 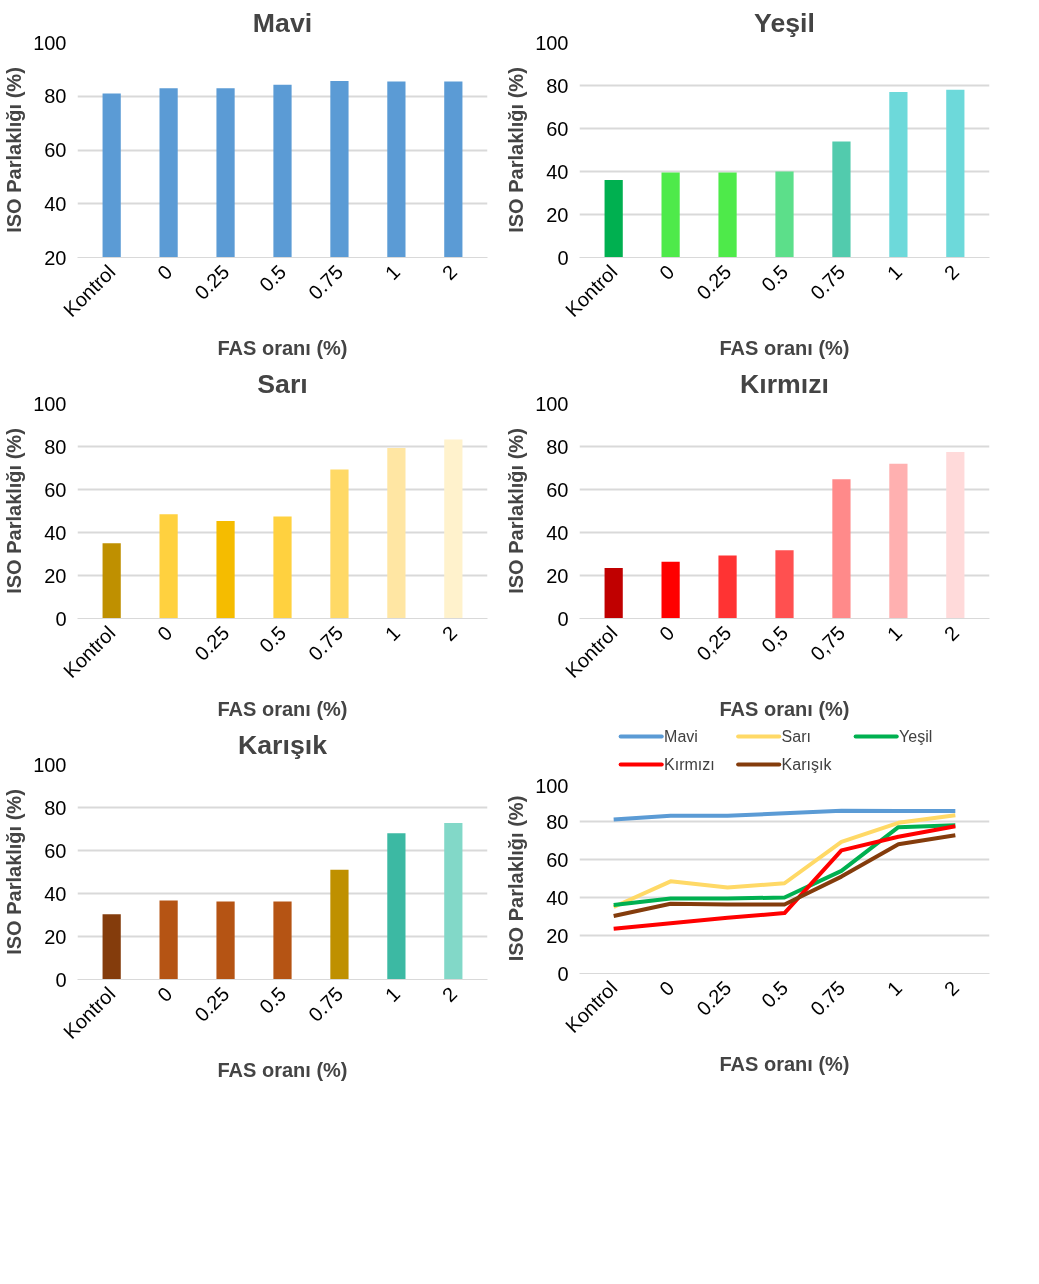 What do you see at coordinates (282, 22) in the screenshot?
I see `chart-title: Mavi` at bounding box center [282, 22].